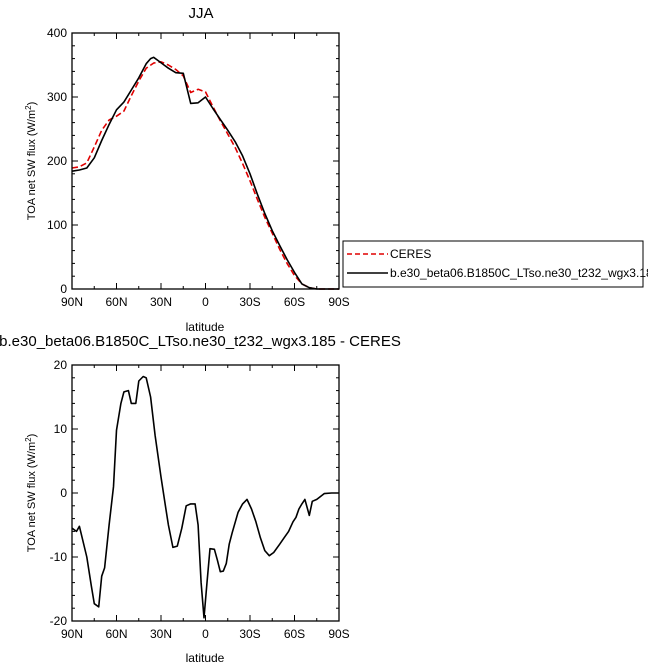  I want to click on legend-box, so click(493, 264).